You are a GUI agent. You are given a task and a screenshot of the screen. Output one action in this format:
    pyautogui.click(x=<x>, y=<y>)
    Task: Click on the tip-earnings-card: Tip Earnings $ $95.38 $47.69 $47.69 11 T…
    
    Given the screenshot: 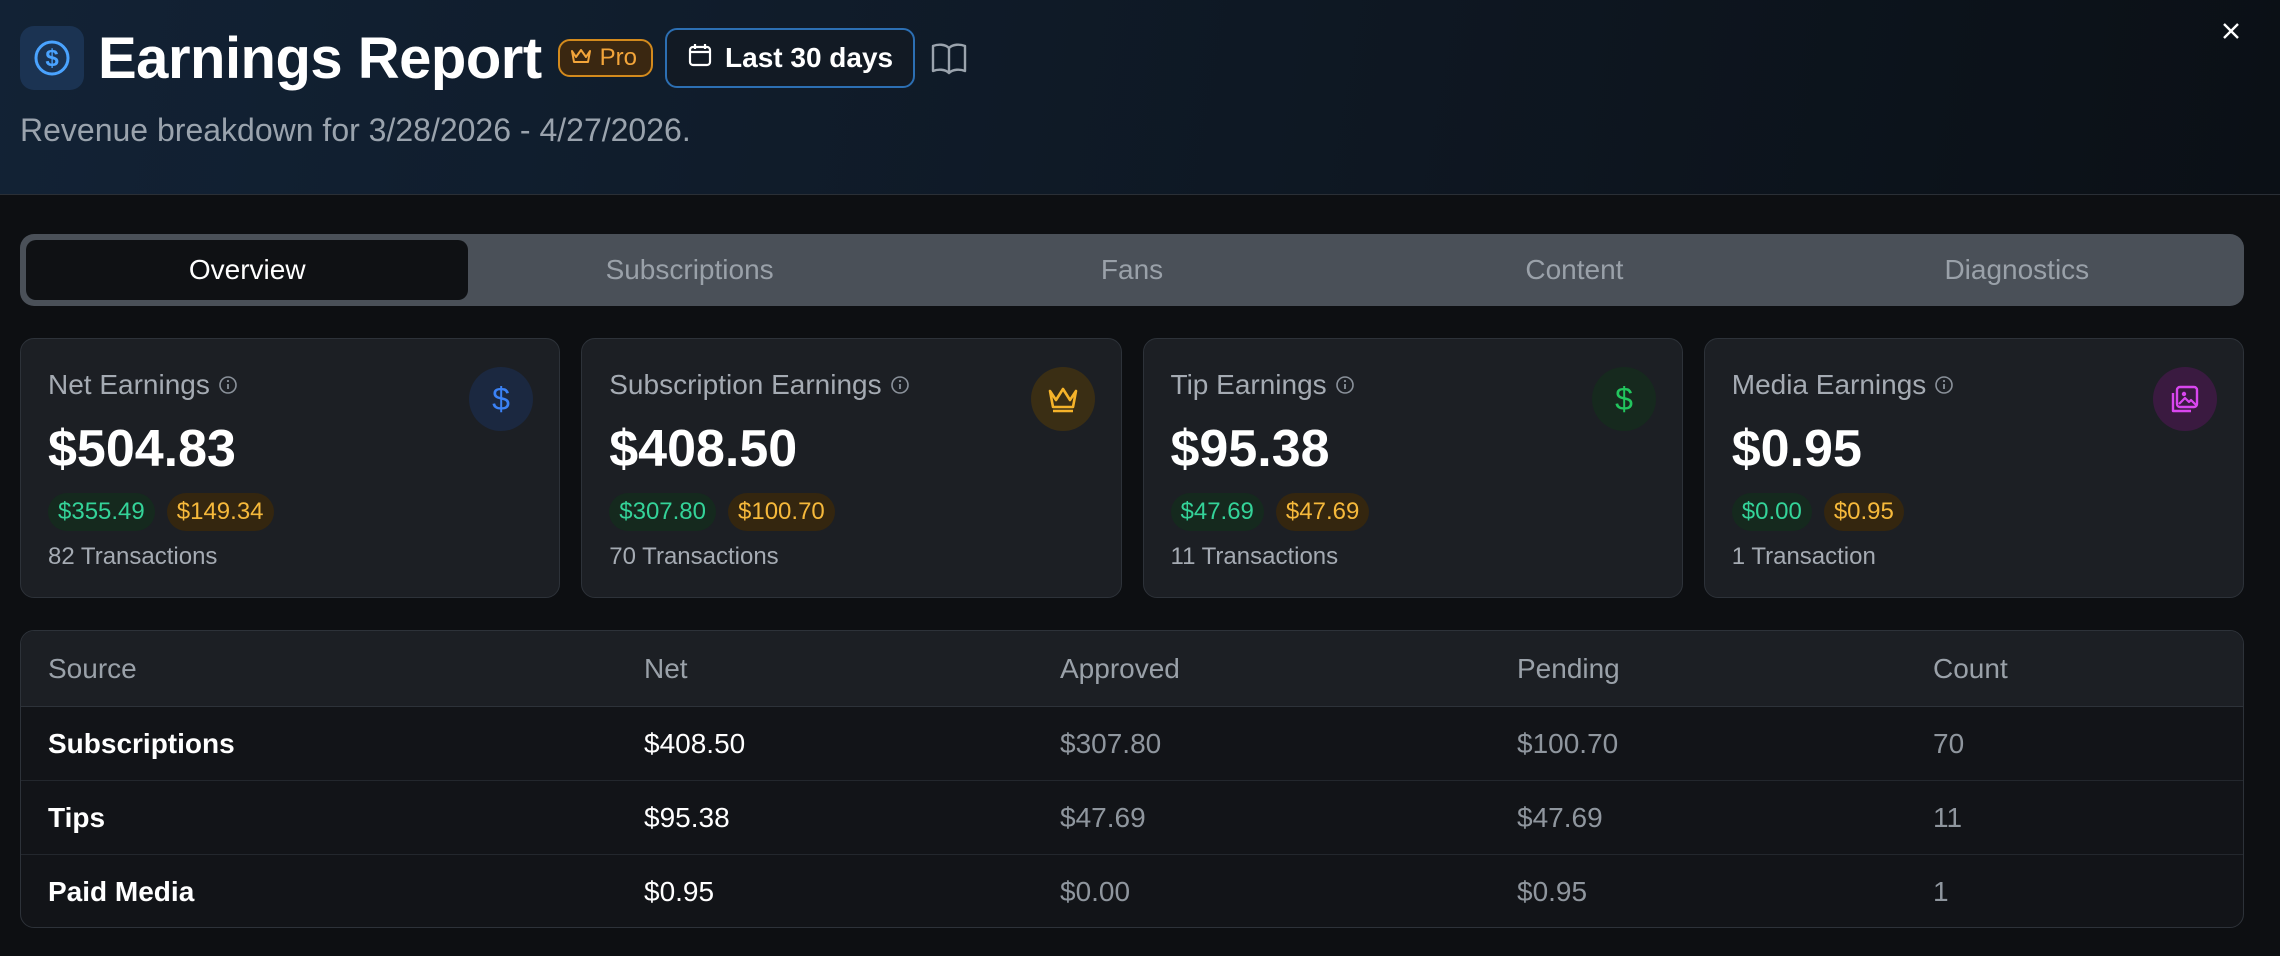 What is the action you would take?
    pyautogui.click(x=1412, y=468)
    